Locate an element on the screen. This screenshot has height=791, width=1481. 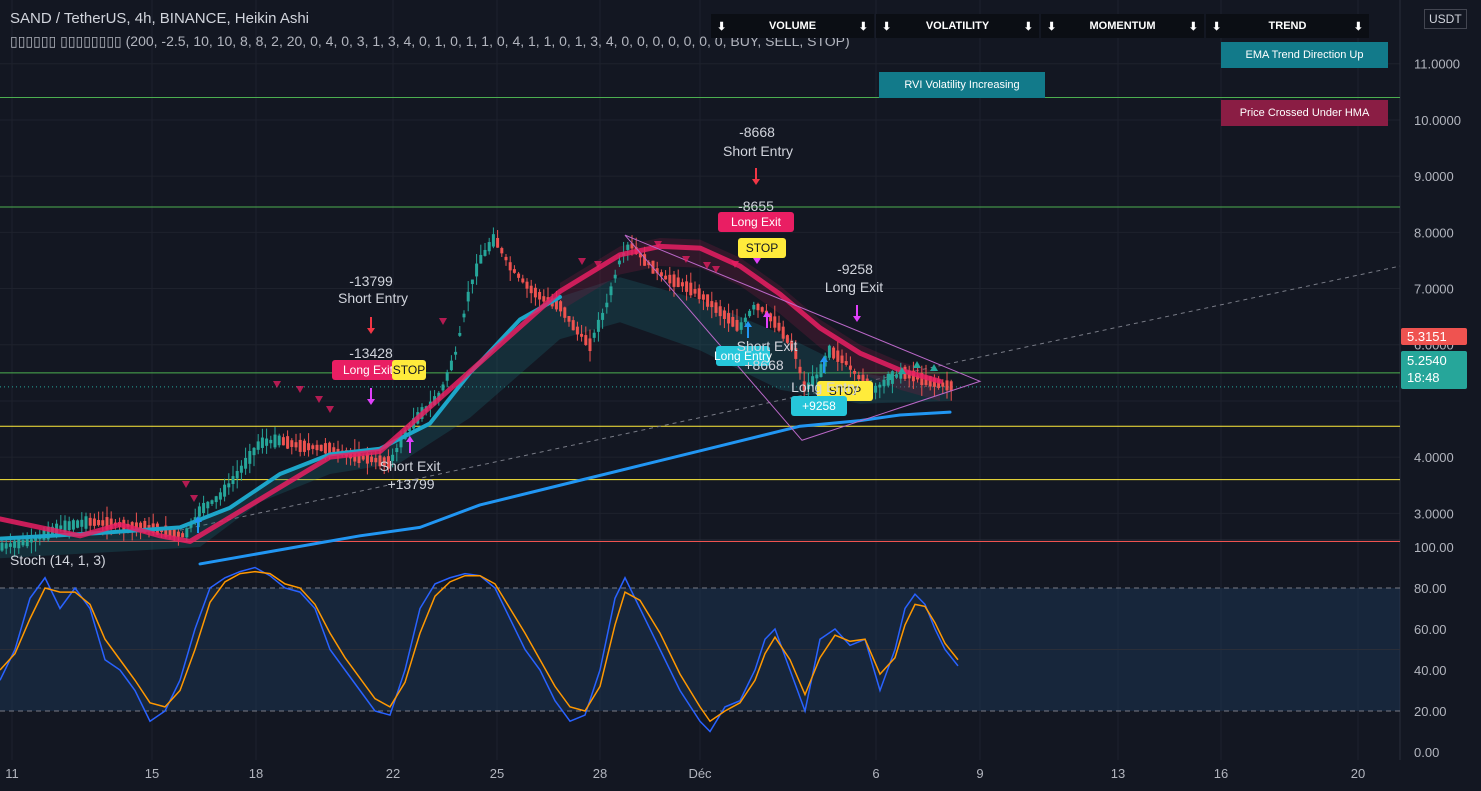
time-tick: 15 is located at coordinates (152, 773).